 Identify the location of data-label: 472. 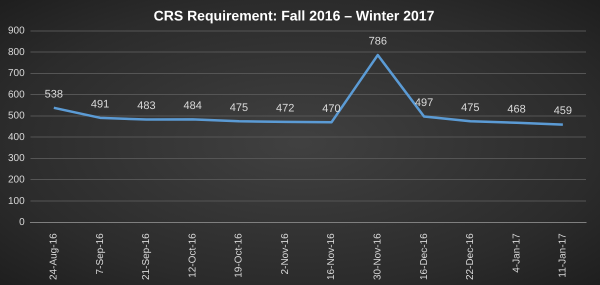
(285, 108).